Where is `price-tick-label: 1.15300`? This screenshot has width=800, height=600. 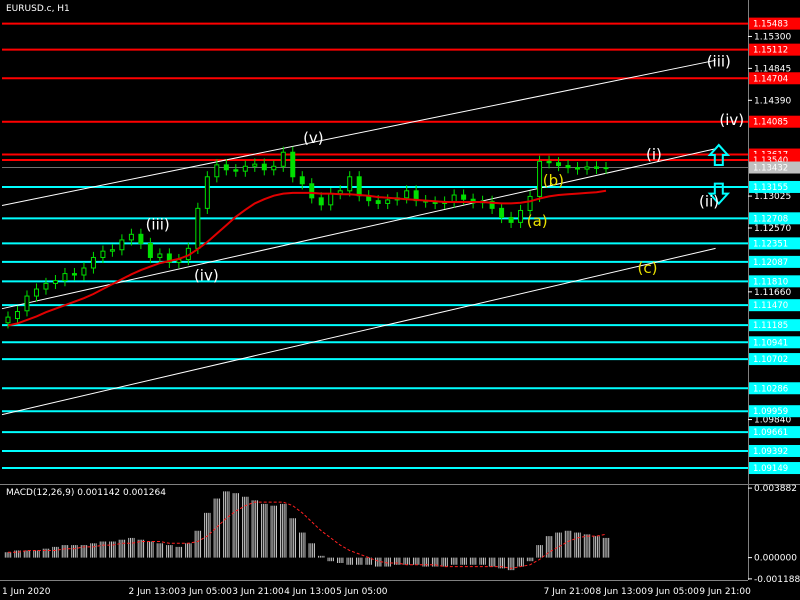 price-tick-label: 1.15300 is located at coordinates (772, 37).